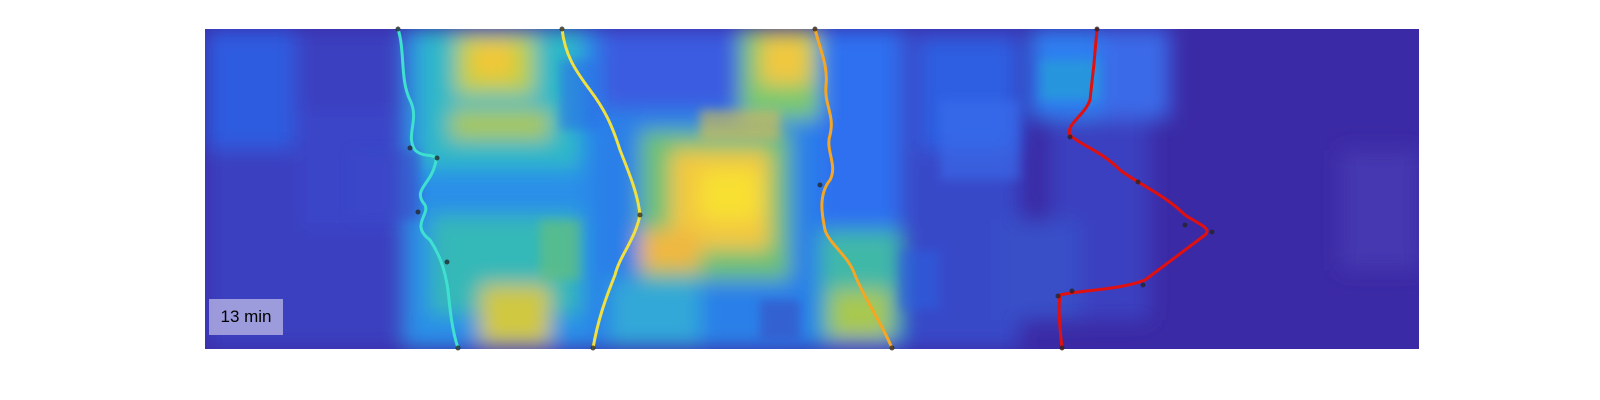 The width and height of the screenshot is (1600, 400). Describe the element at coordinates (428, 188) in the screenshot. I see `trace-cyan` at that location.